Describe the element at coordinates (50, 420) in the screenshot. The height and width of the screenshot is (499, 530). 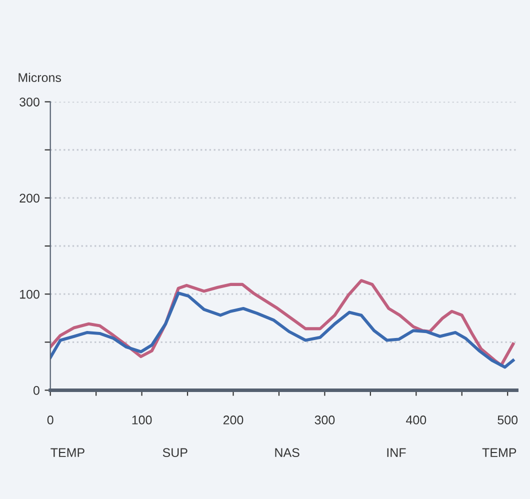
I see `x-tick-label: 0` at that location.